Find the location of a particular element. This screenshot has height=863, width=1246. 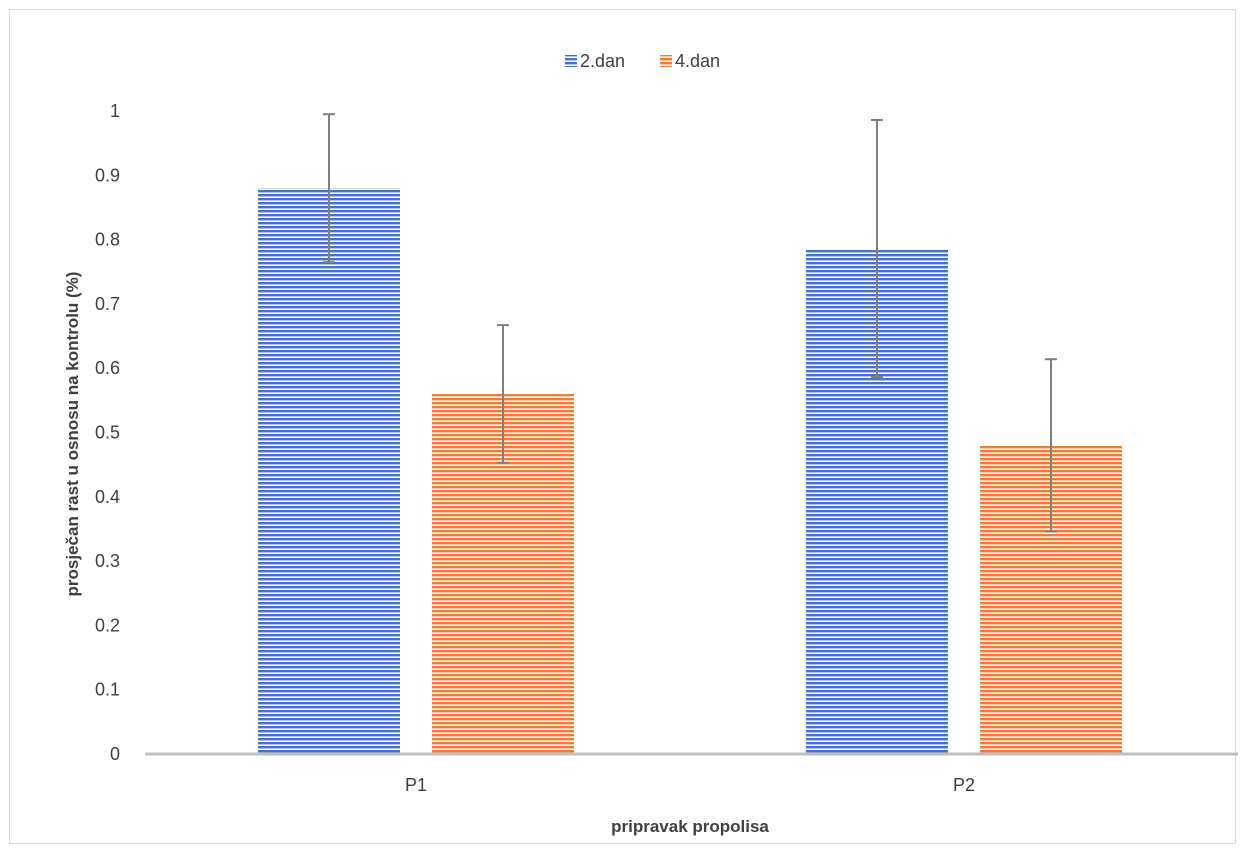

legend-label: 2.dan is located at coordinates (602, 61).